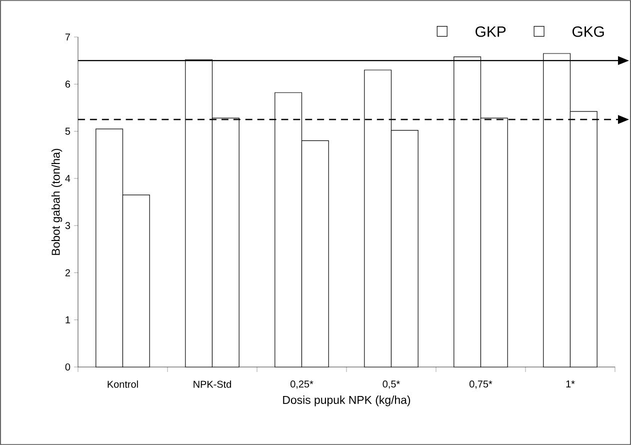 This screenshot has height=445, width=631. What do you see at coordinates (123, 384) in the screenshot?
I see `x-tick-label: Kontrol` at bounding box center [123, 384].